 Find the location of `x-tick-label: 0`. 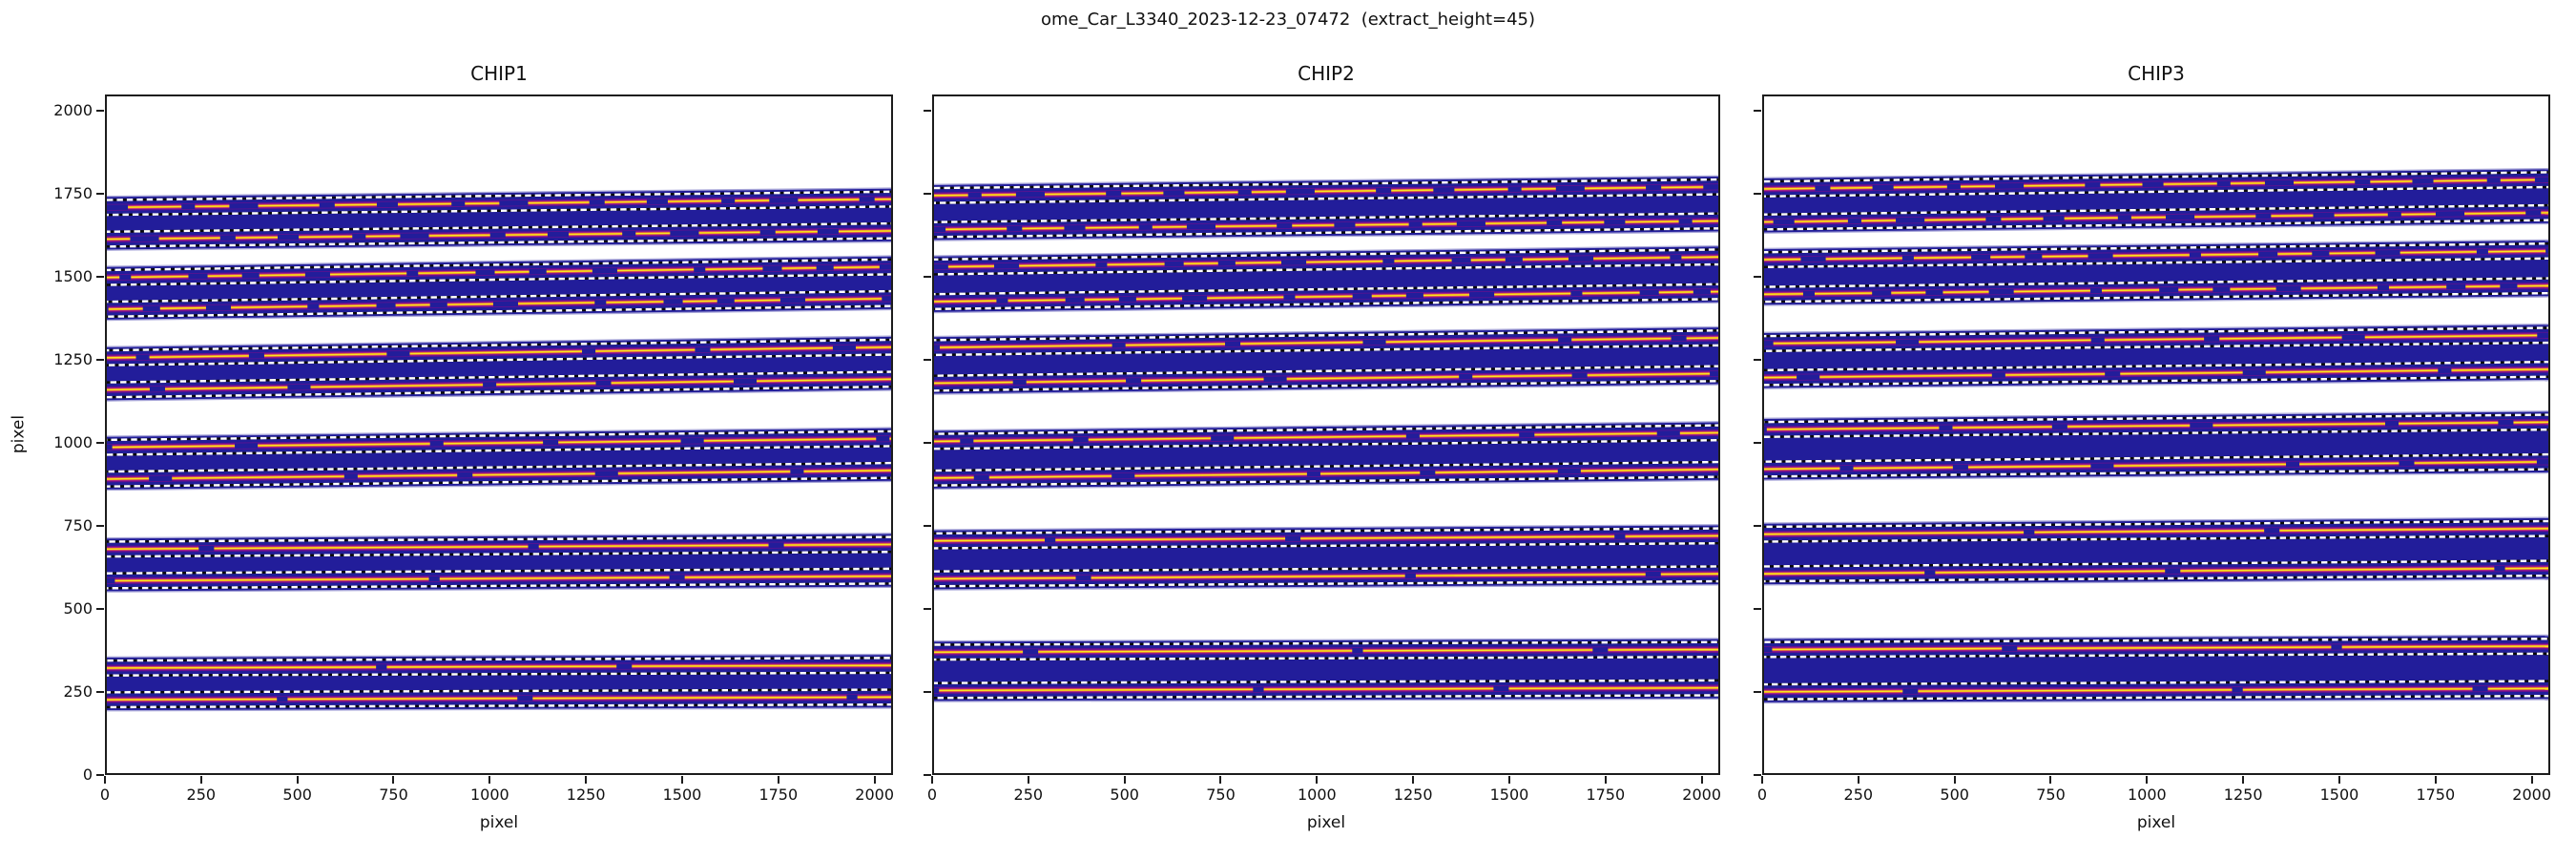

x-tick-label: 0 is located at coordinates (105, 795).